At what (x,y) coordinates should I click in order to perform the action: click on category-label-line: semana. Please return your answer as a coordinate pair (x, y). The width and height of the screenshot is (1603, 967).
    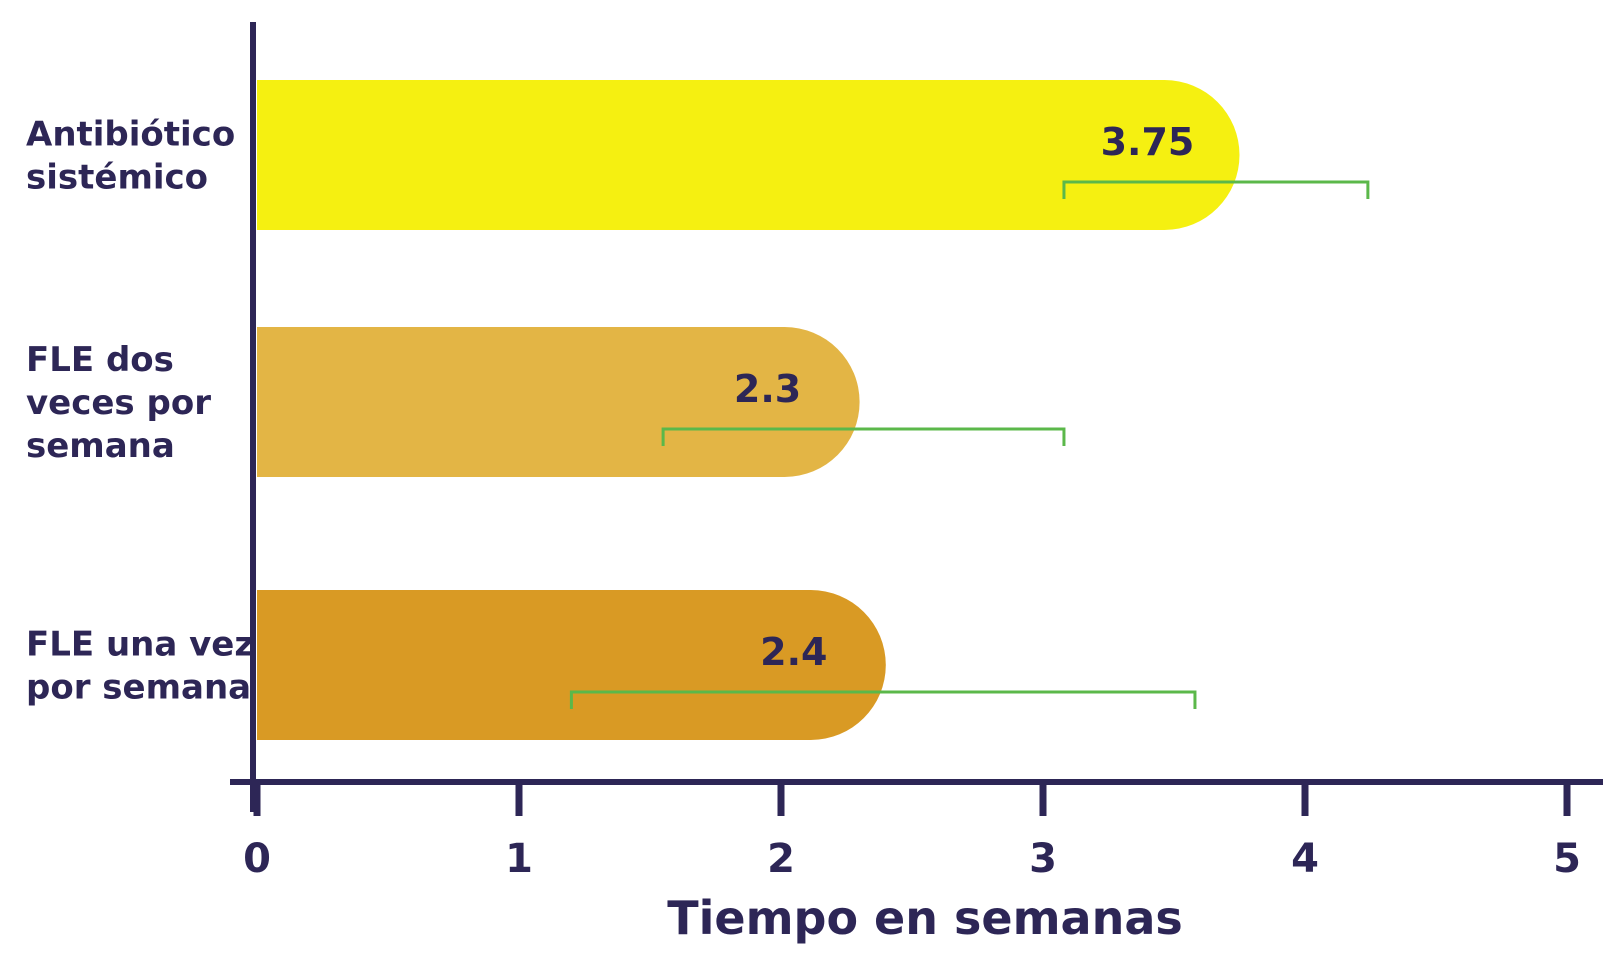
    Looking at the image, I should click on (100, 446).